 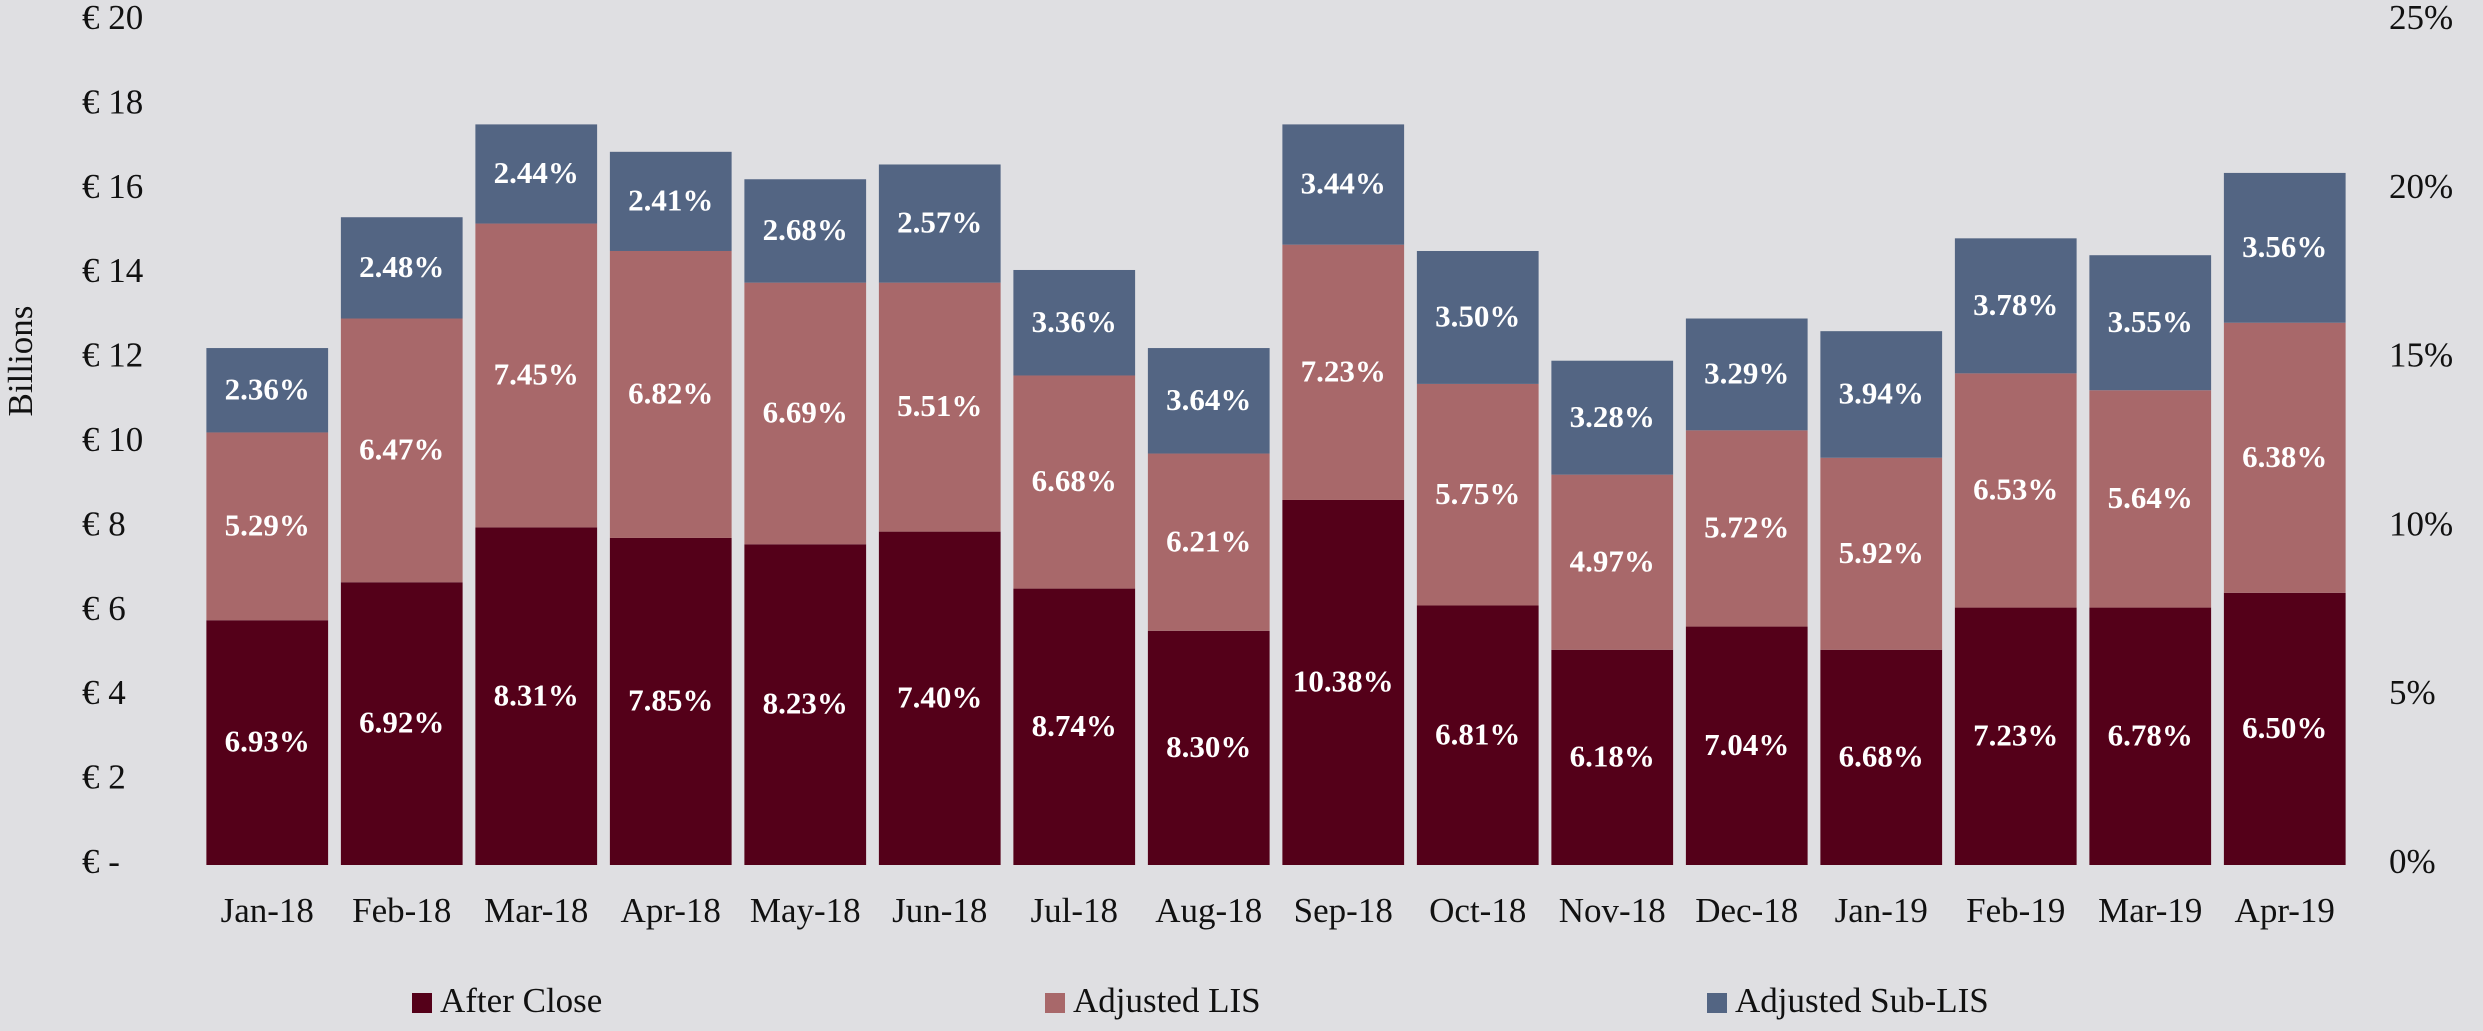 I want to click on segment-label: 6.81%, so click(x=1477, y=733).